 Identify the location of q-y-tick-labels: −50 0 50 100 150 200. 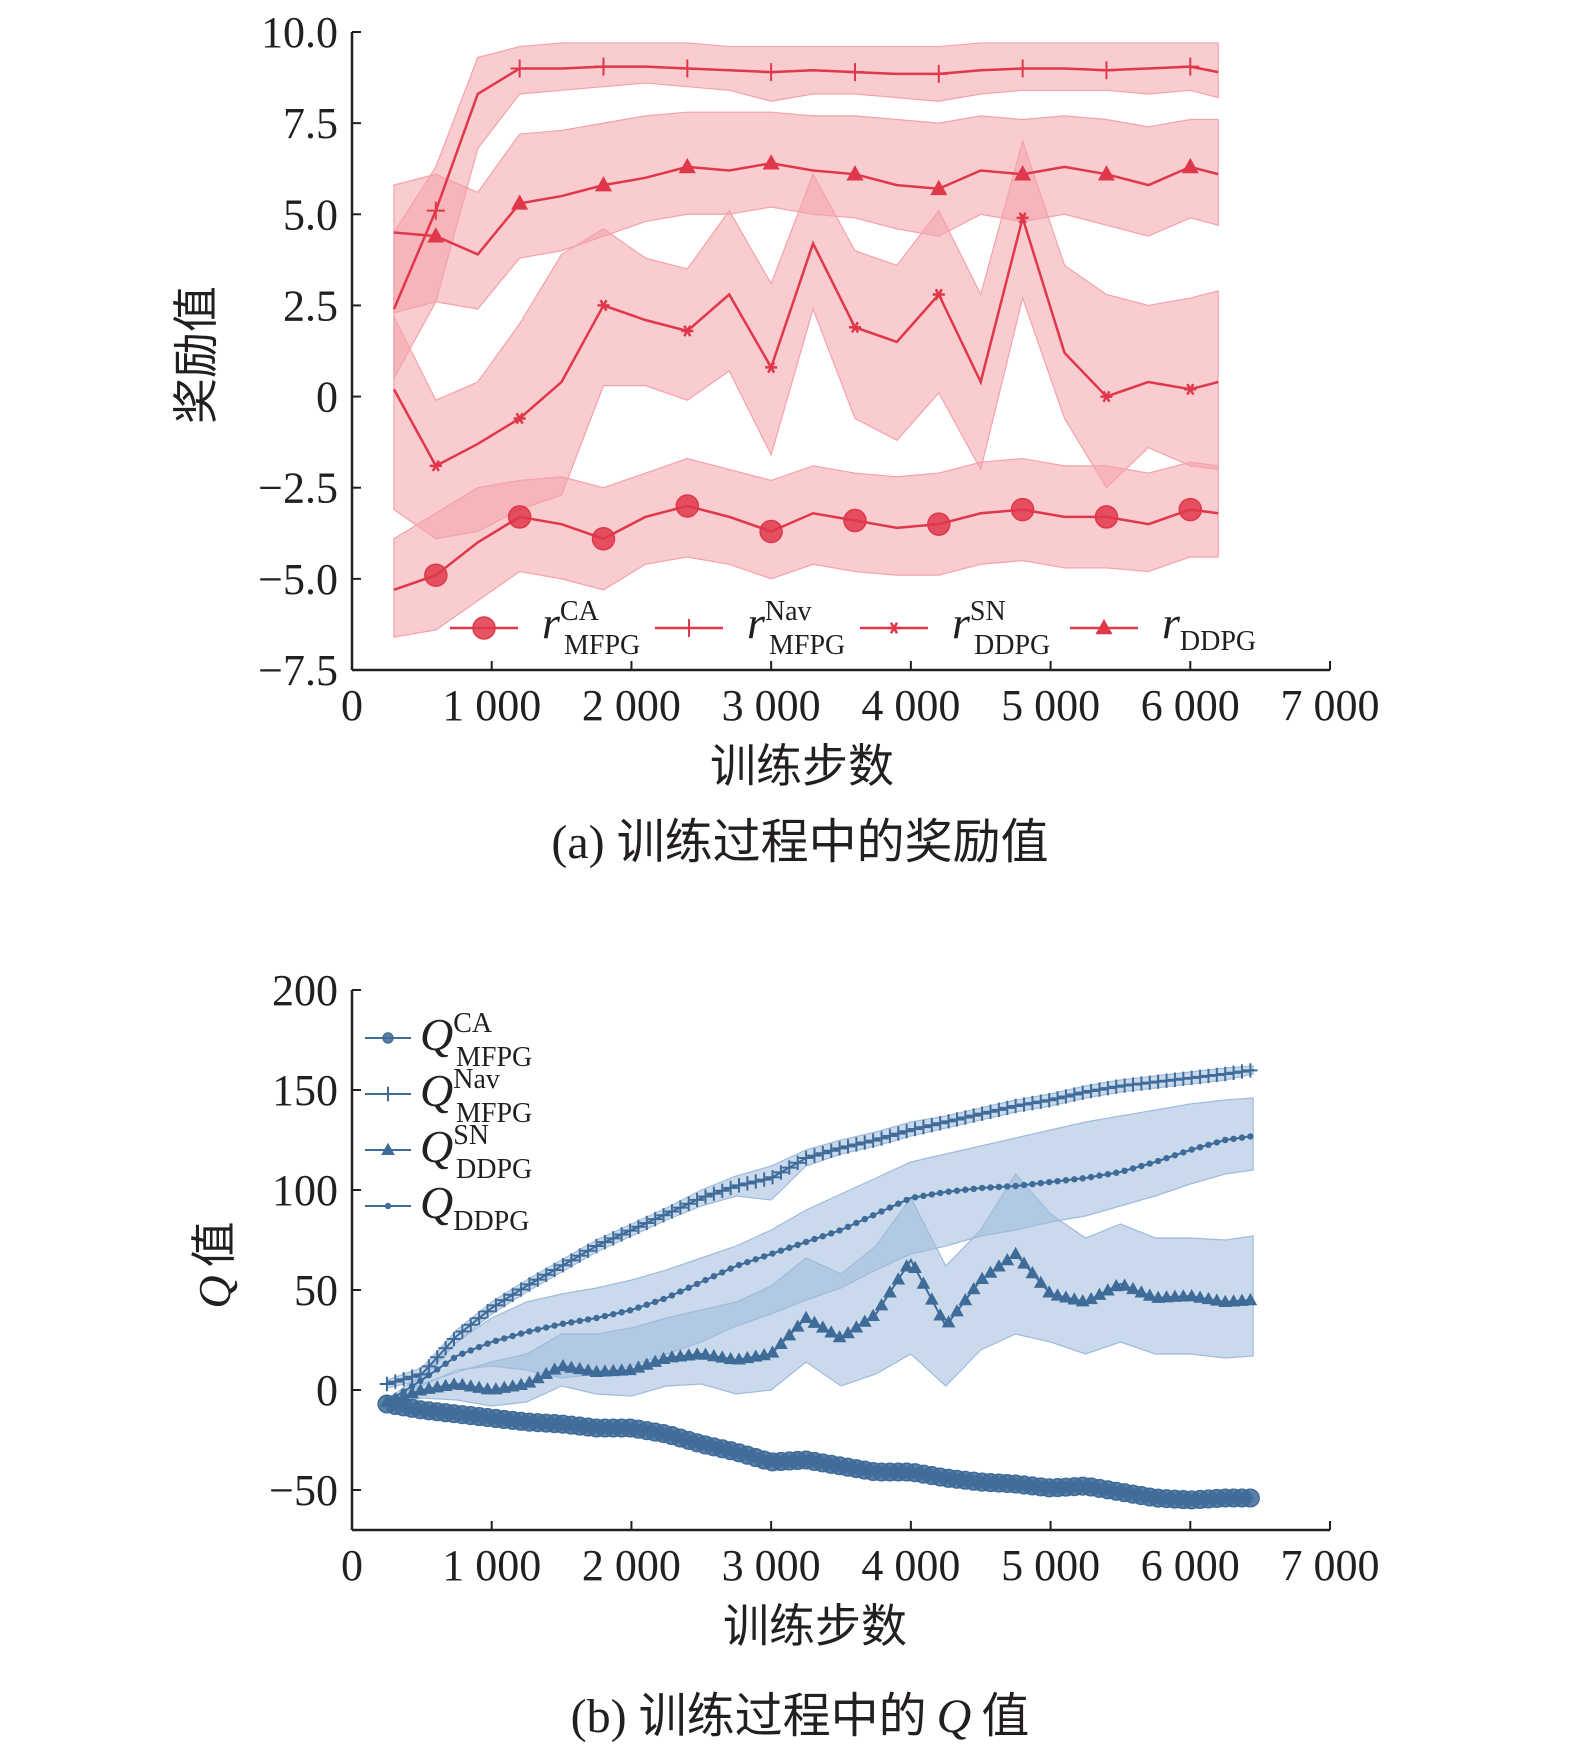
(303, 1240).